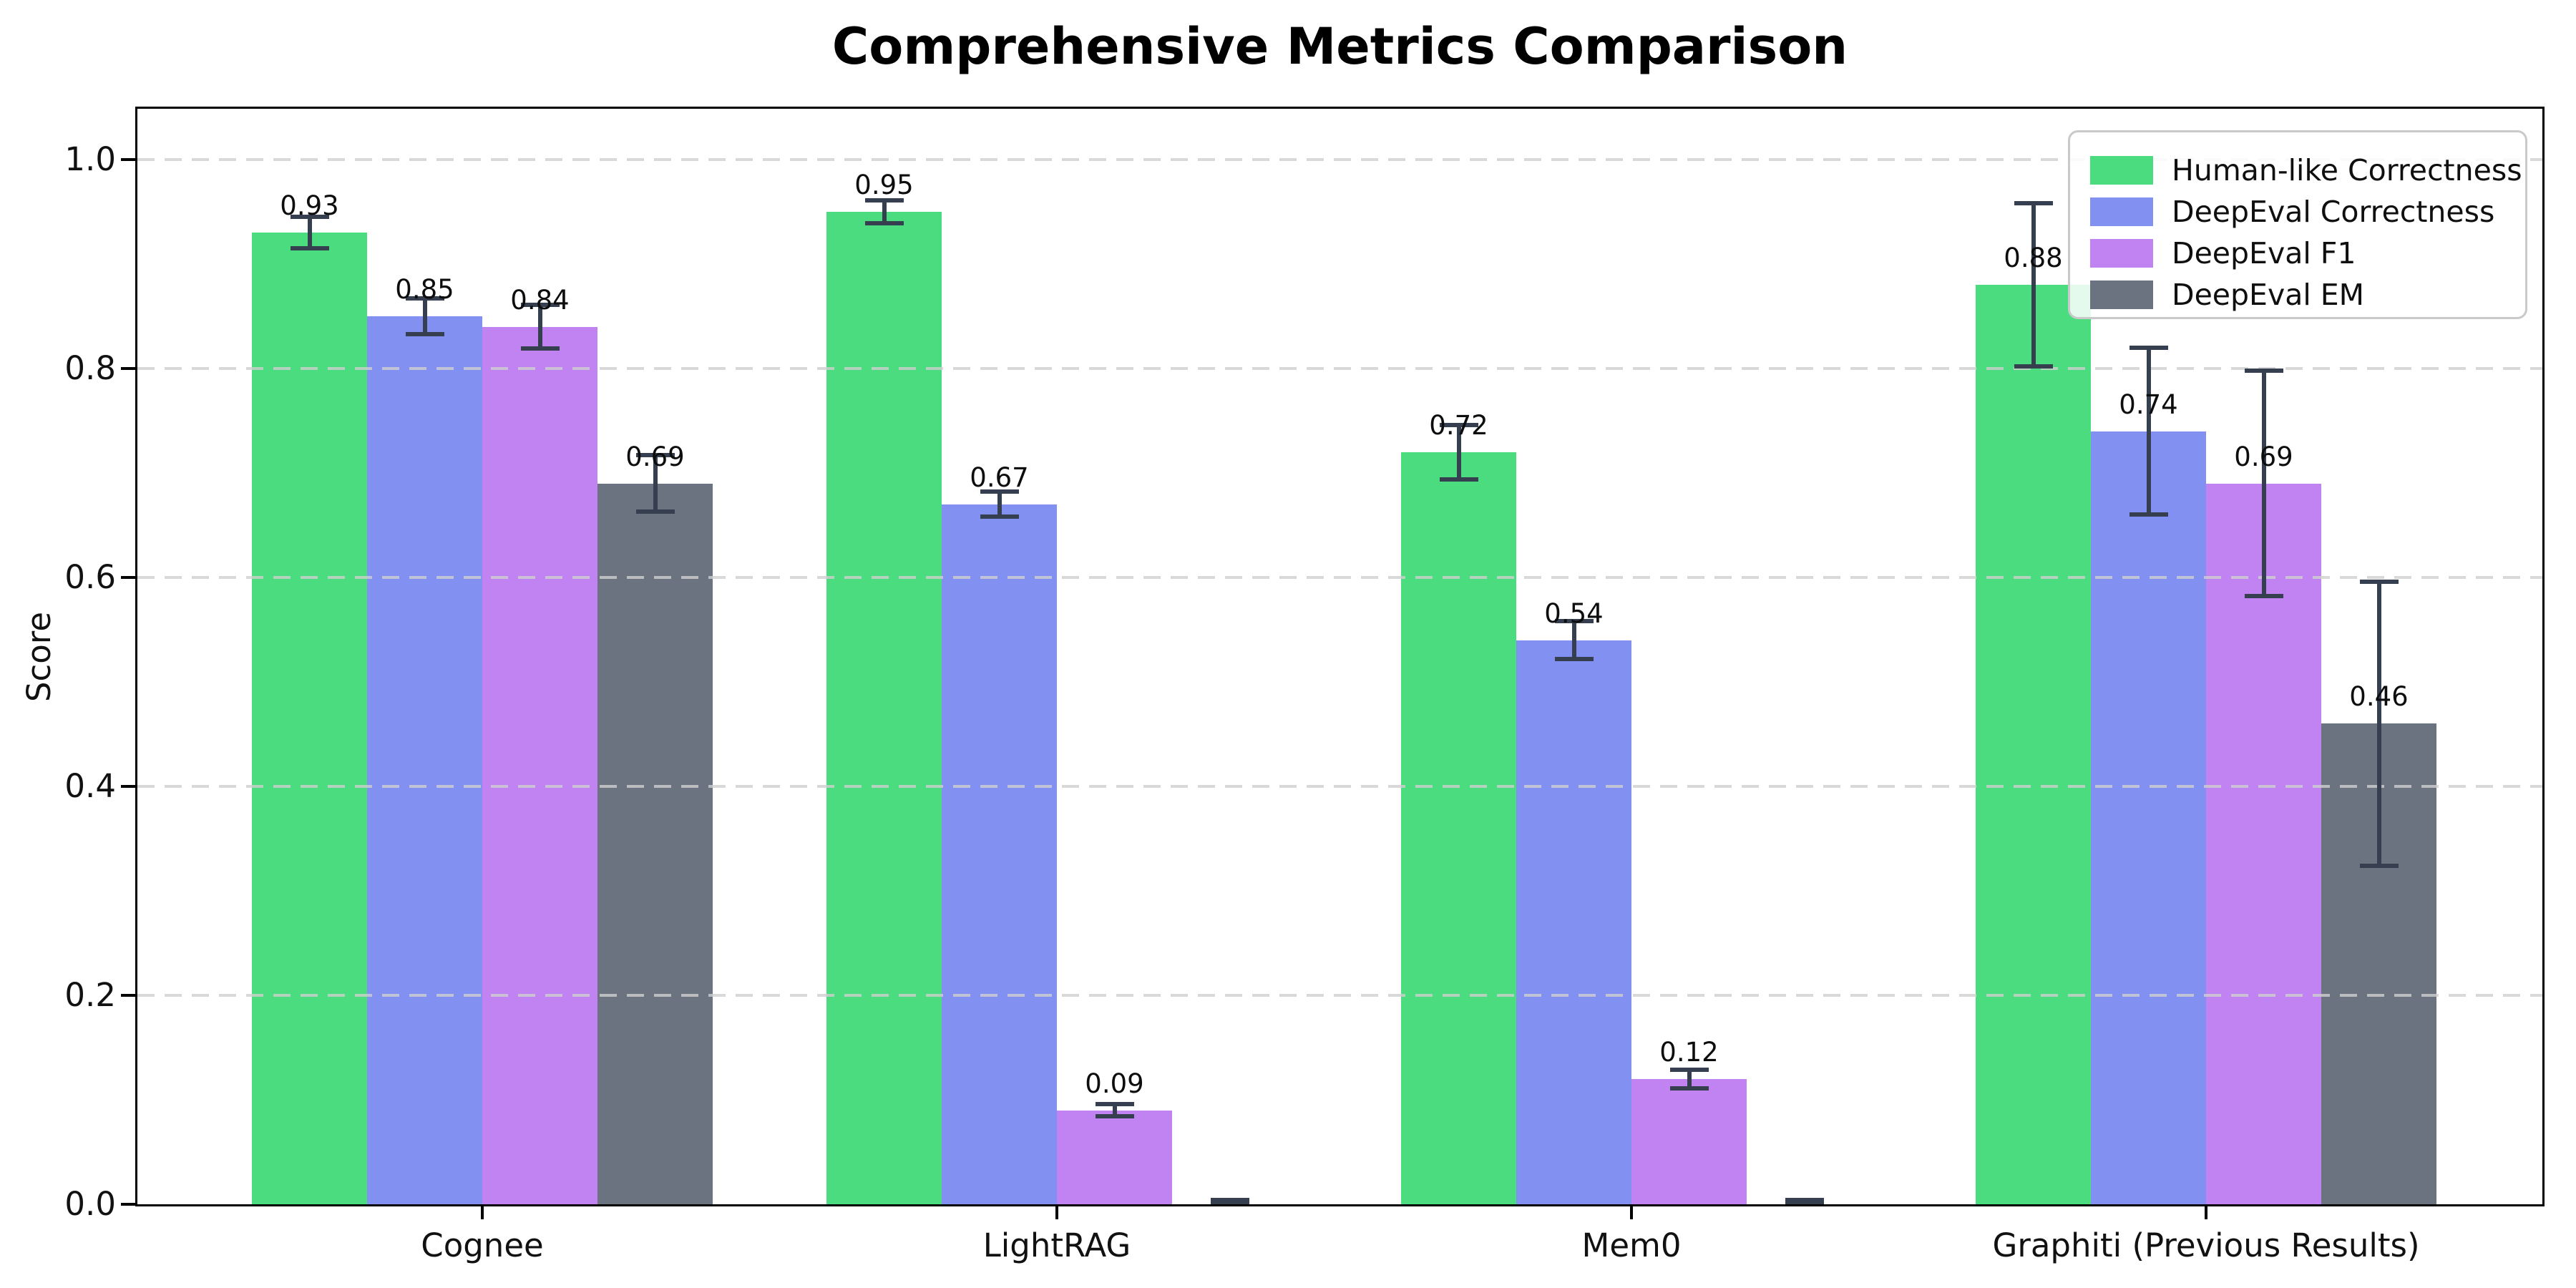 The image size is (2576, 1288). Describe the element at coordinates (39, 657) in the screenshot. I see `y-axis-label: Score` at that location.